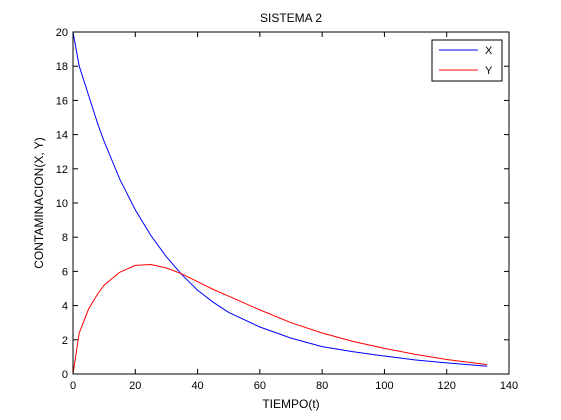 The width and height of the screenshot is (561, 420). What do you see at coordinates (65, 341) in the screenshot?
I see `y-tick-label: 2` at bounding box center [65, 341].